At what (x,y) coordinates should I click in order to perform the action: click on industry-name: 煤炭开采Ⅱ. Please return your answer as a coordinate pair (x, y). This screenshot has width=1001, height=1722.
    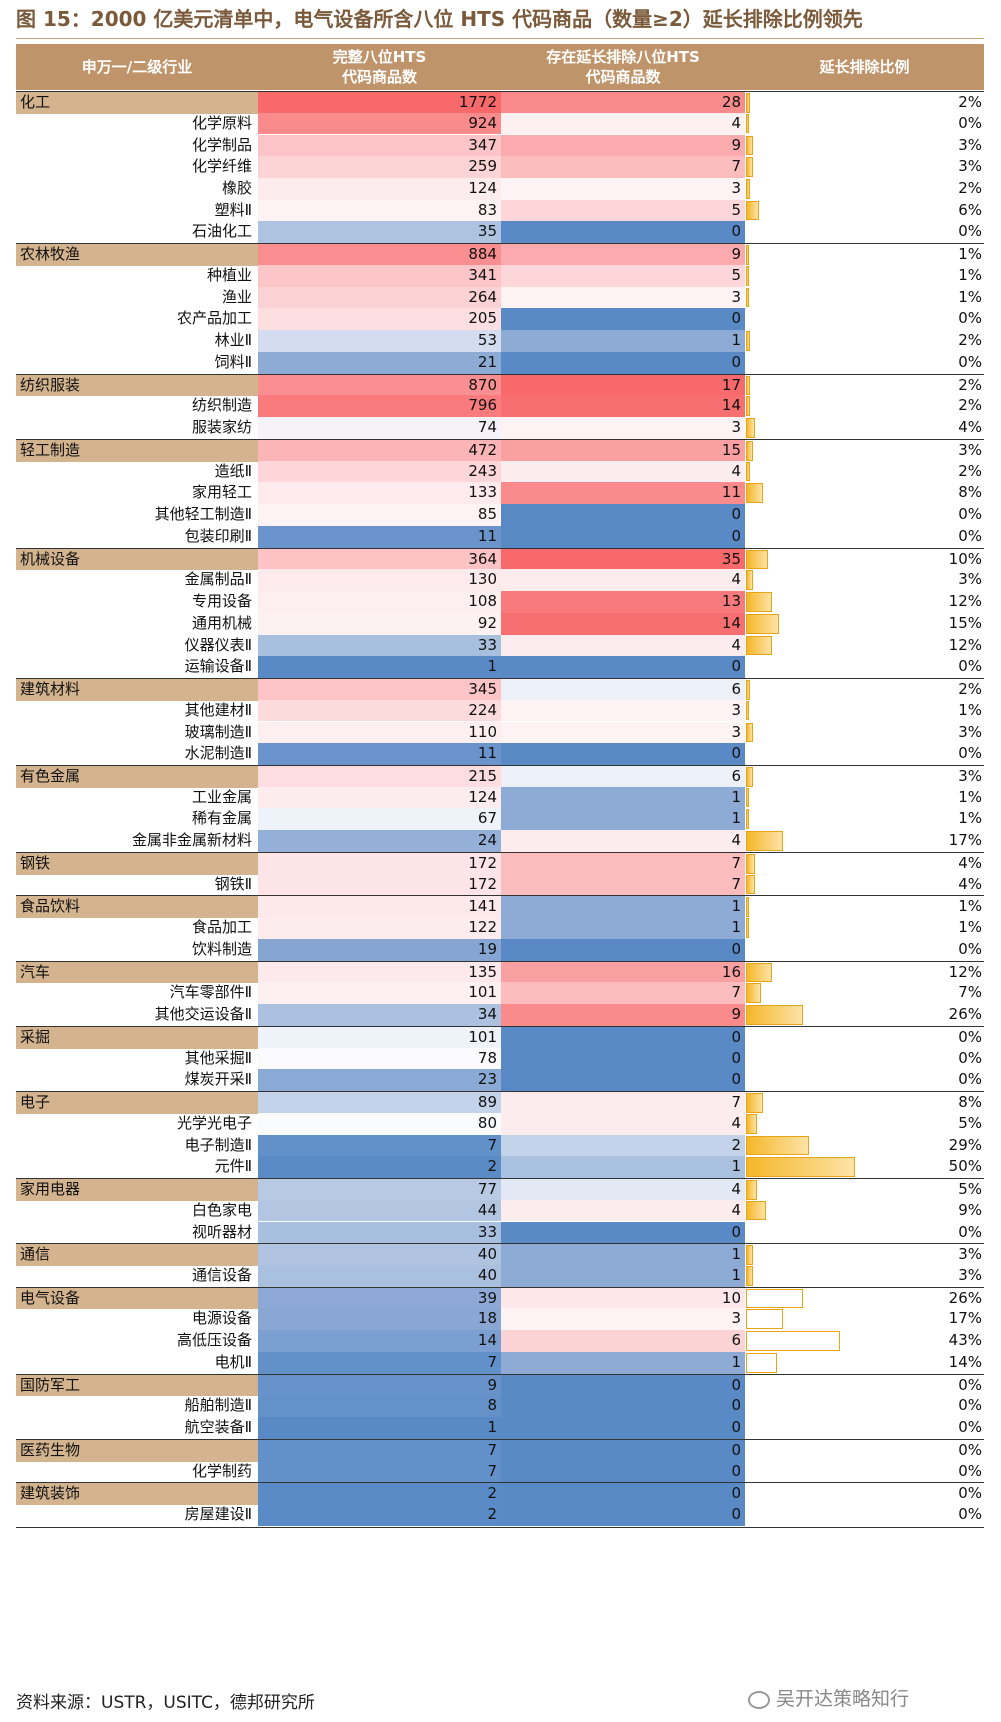
    Looking at the image, I should click on (218, 1079).